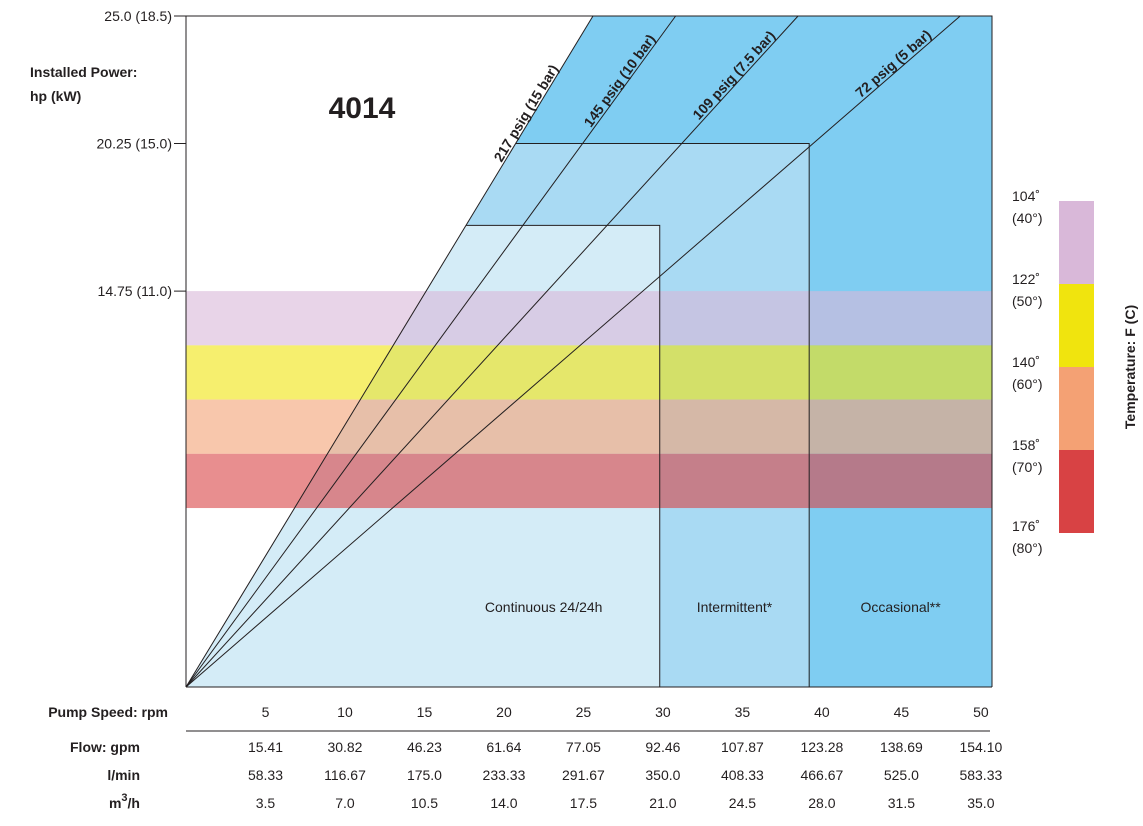  Describe the element at coordinates (980, 803) in the screenshot. I see `flow-cell-3-10: 35.0` at that location.